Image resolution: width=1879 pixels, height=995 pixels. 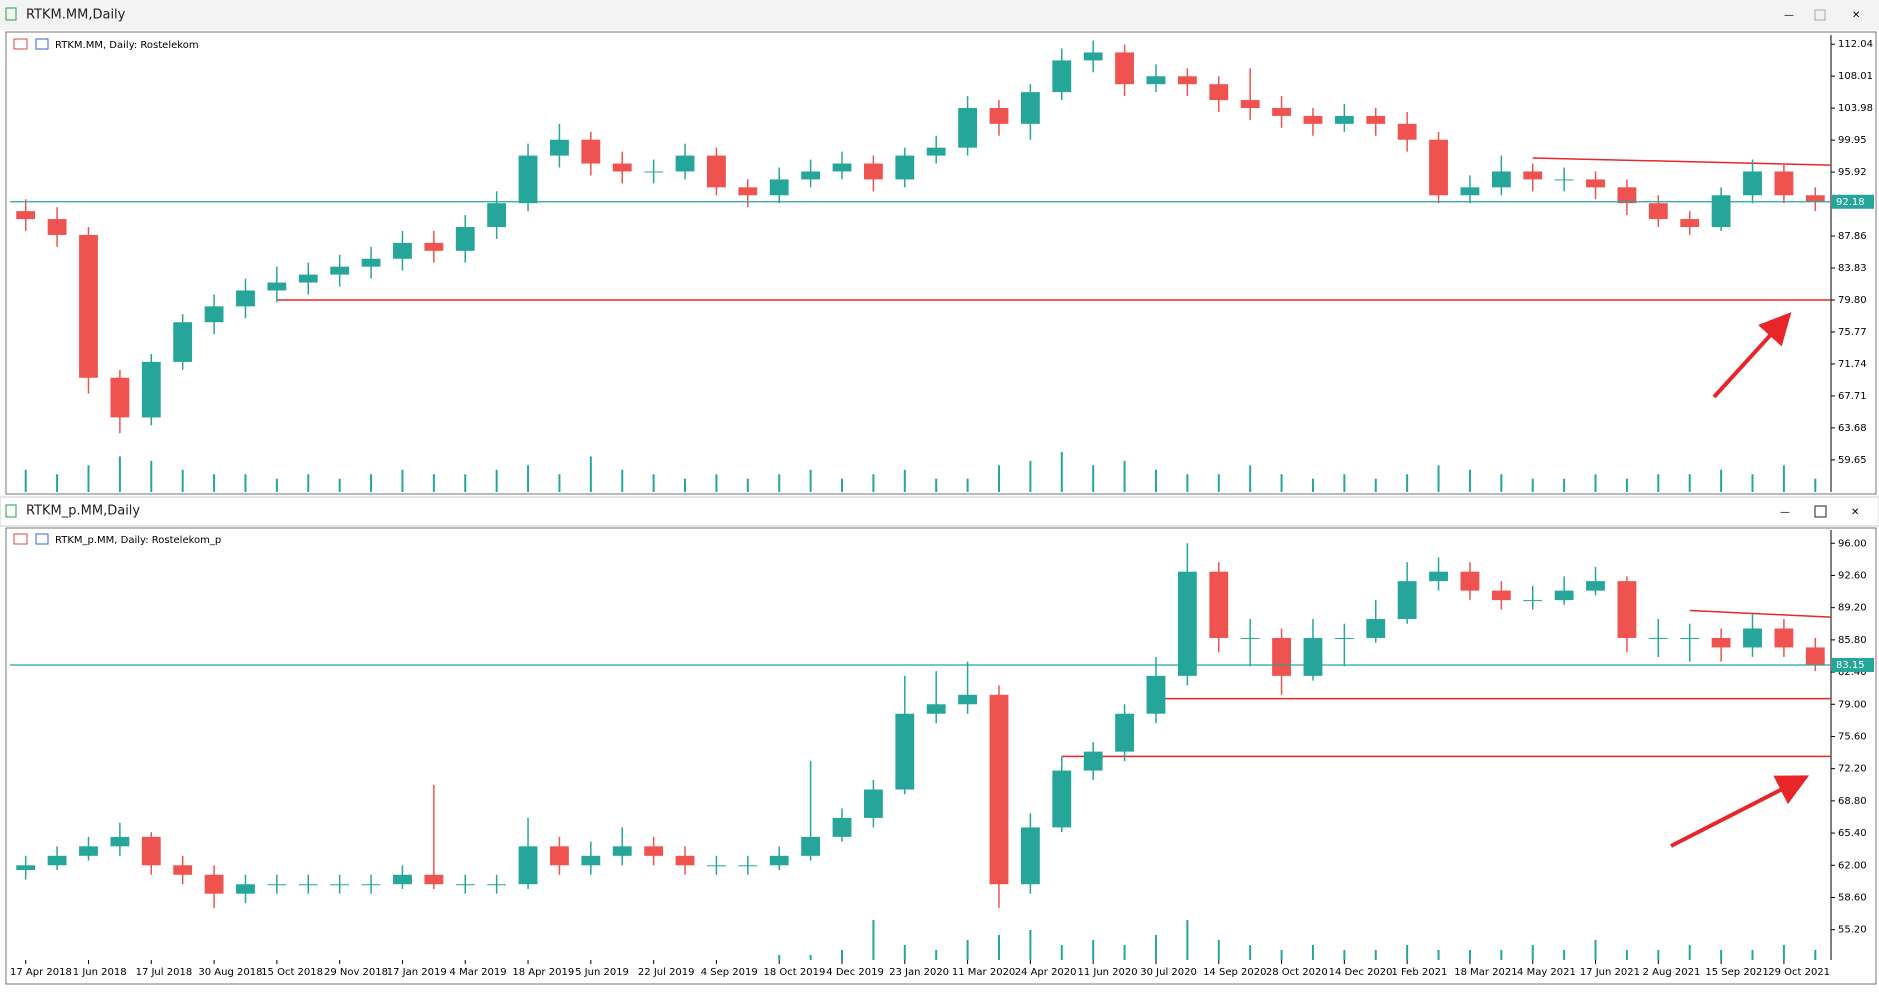 What do you see at coordinates (1736, 972) in the screenshot?
I see `x-tick-label: 15 Sep 2021` at bounding box center [1736, 972].